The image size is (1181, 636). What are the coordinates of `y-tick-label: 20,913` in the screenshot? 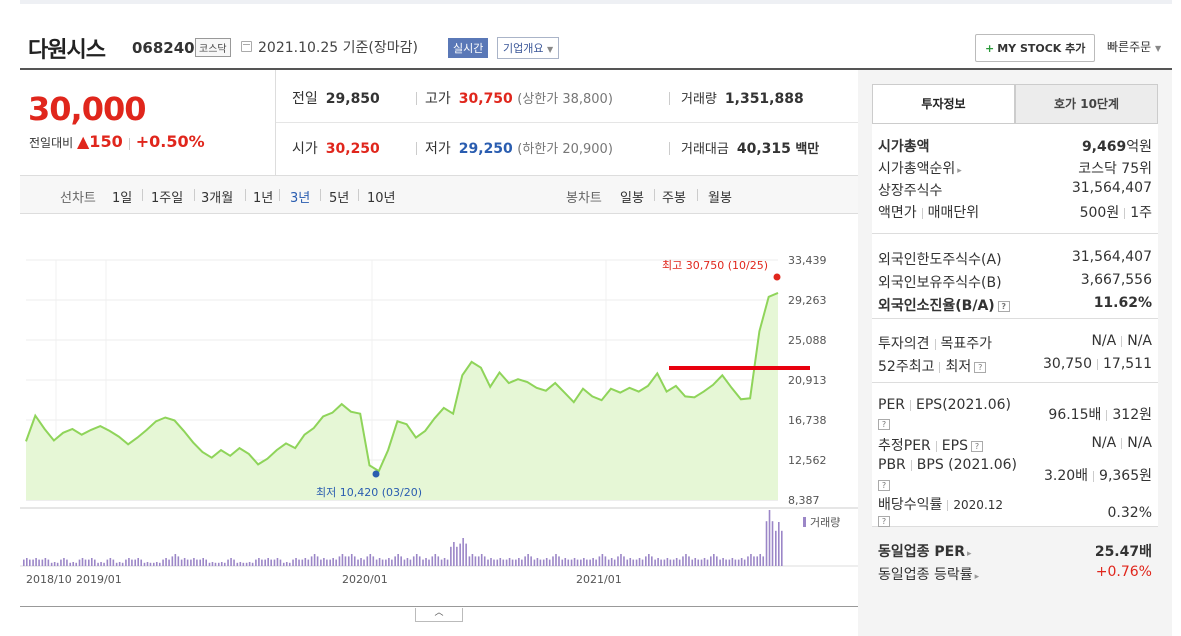 It's located at (807, 380).